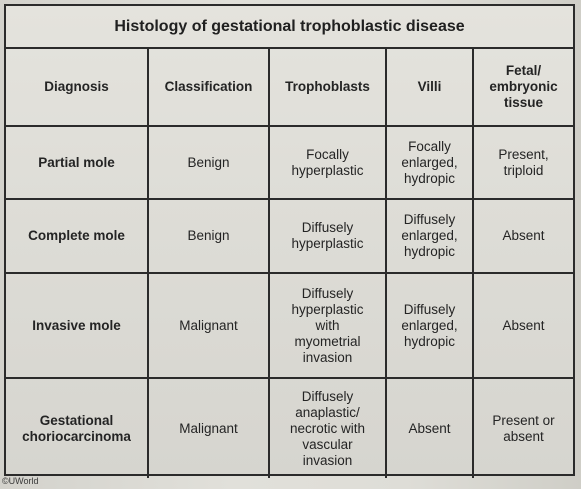  What do you see at coordinates (77, 88) in the screenshot?
I see `column-header-diagnosis: Diagnosis` at bounding box center [77, 88].